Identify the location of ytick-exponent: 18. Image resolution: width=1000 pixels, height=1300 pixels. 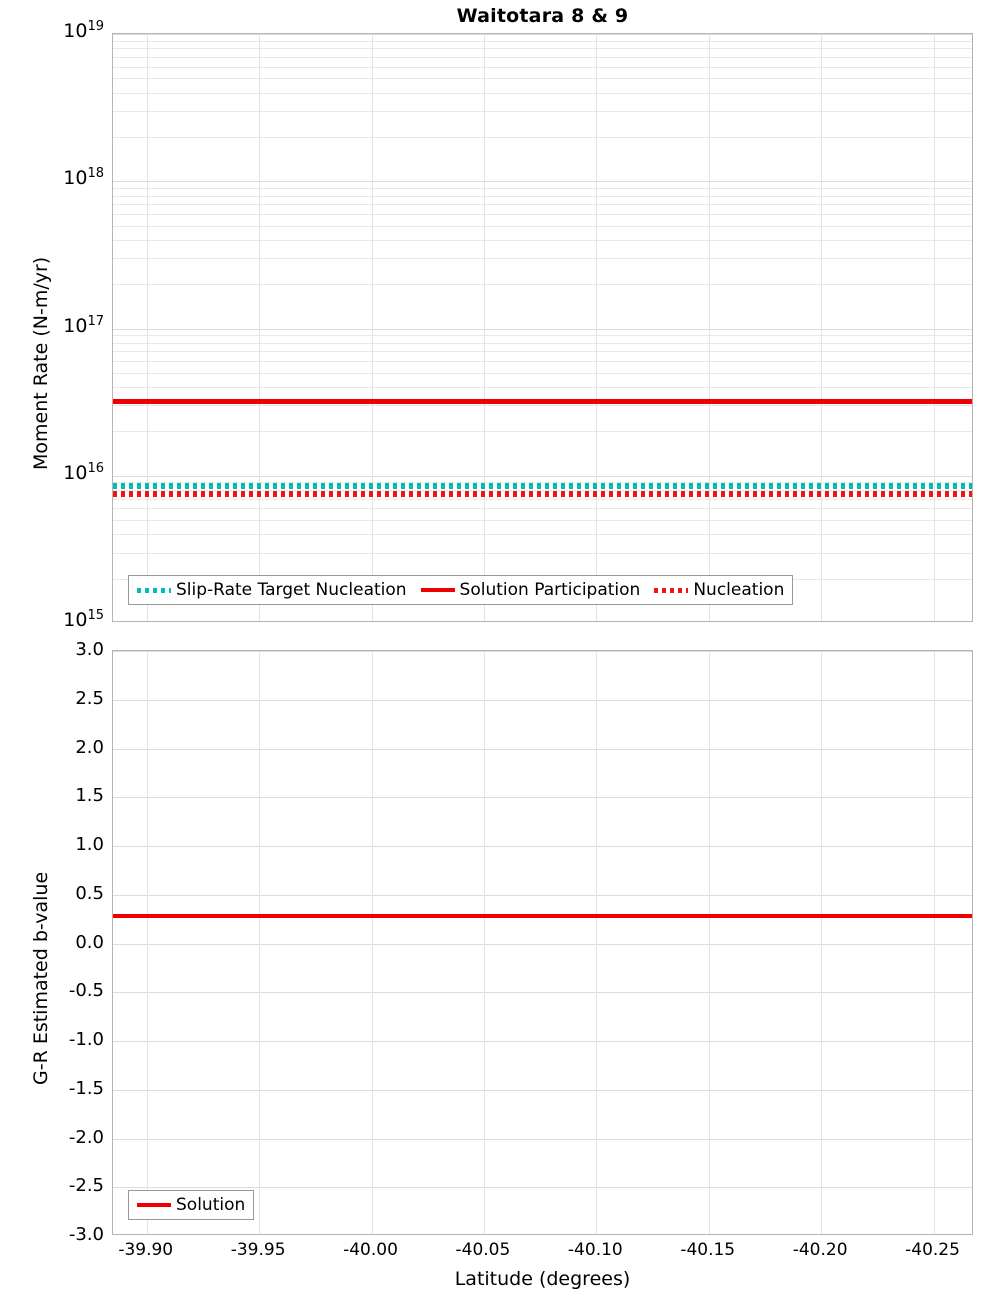
(95, 174).